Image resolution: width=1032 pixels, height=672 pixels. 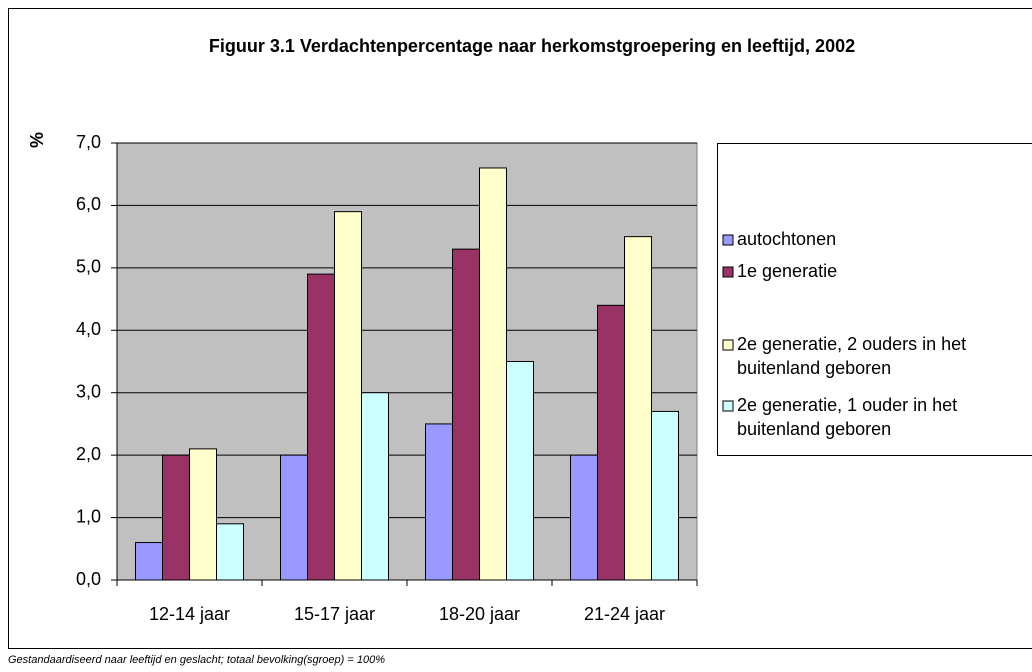 What do you see at coordinates (786, 239) in the screenshot?
I see `legend-label: autochtonen` at bounding box center [786, 239].